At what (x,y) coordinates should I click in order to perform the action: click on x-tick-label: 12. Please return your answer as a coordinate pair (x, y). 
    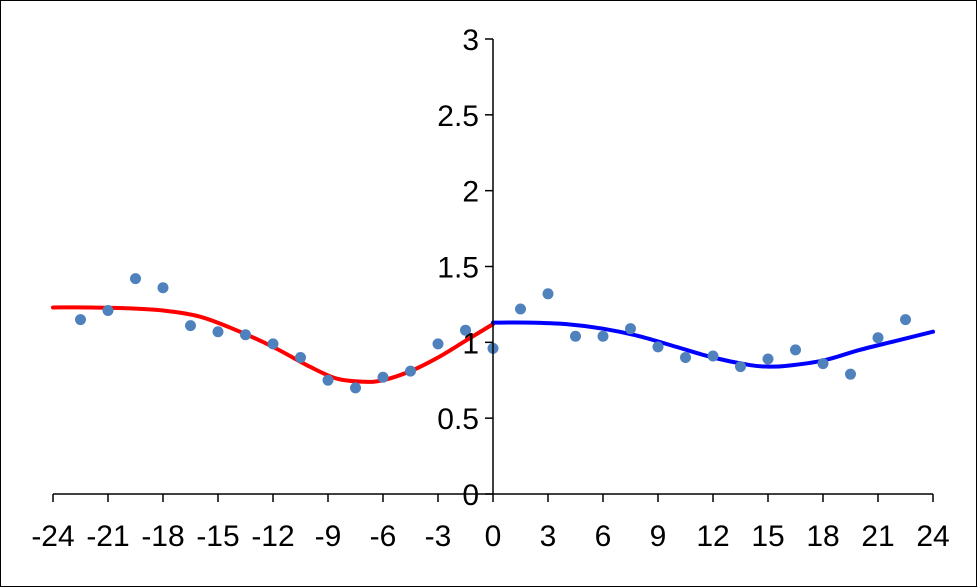
    Looking at the image, I should click on (712, 536).